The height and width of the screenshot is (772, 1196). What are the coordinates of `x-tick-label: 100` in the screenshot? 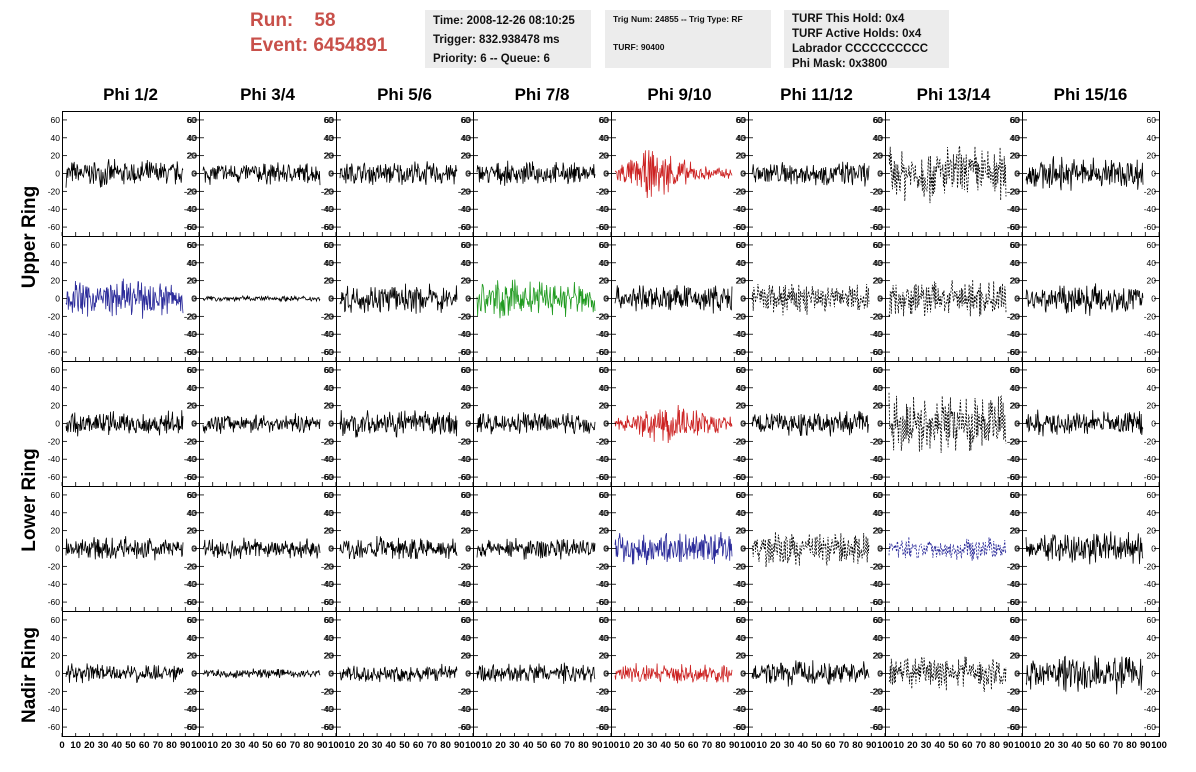 It's located at (1022, 745).